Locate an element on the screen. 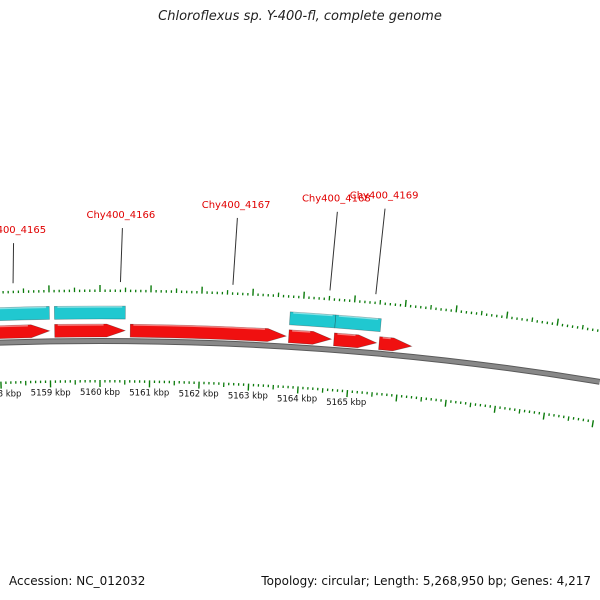 Image resolution: width=600 pixels, height=600 pixels. gene-label: Chy400_4169 is located at coordinates (384, 196).